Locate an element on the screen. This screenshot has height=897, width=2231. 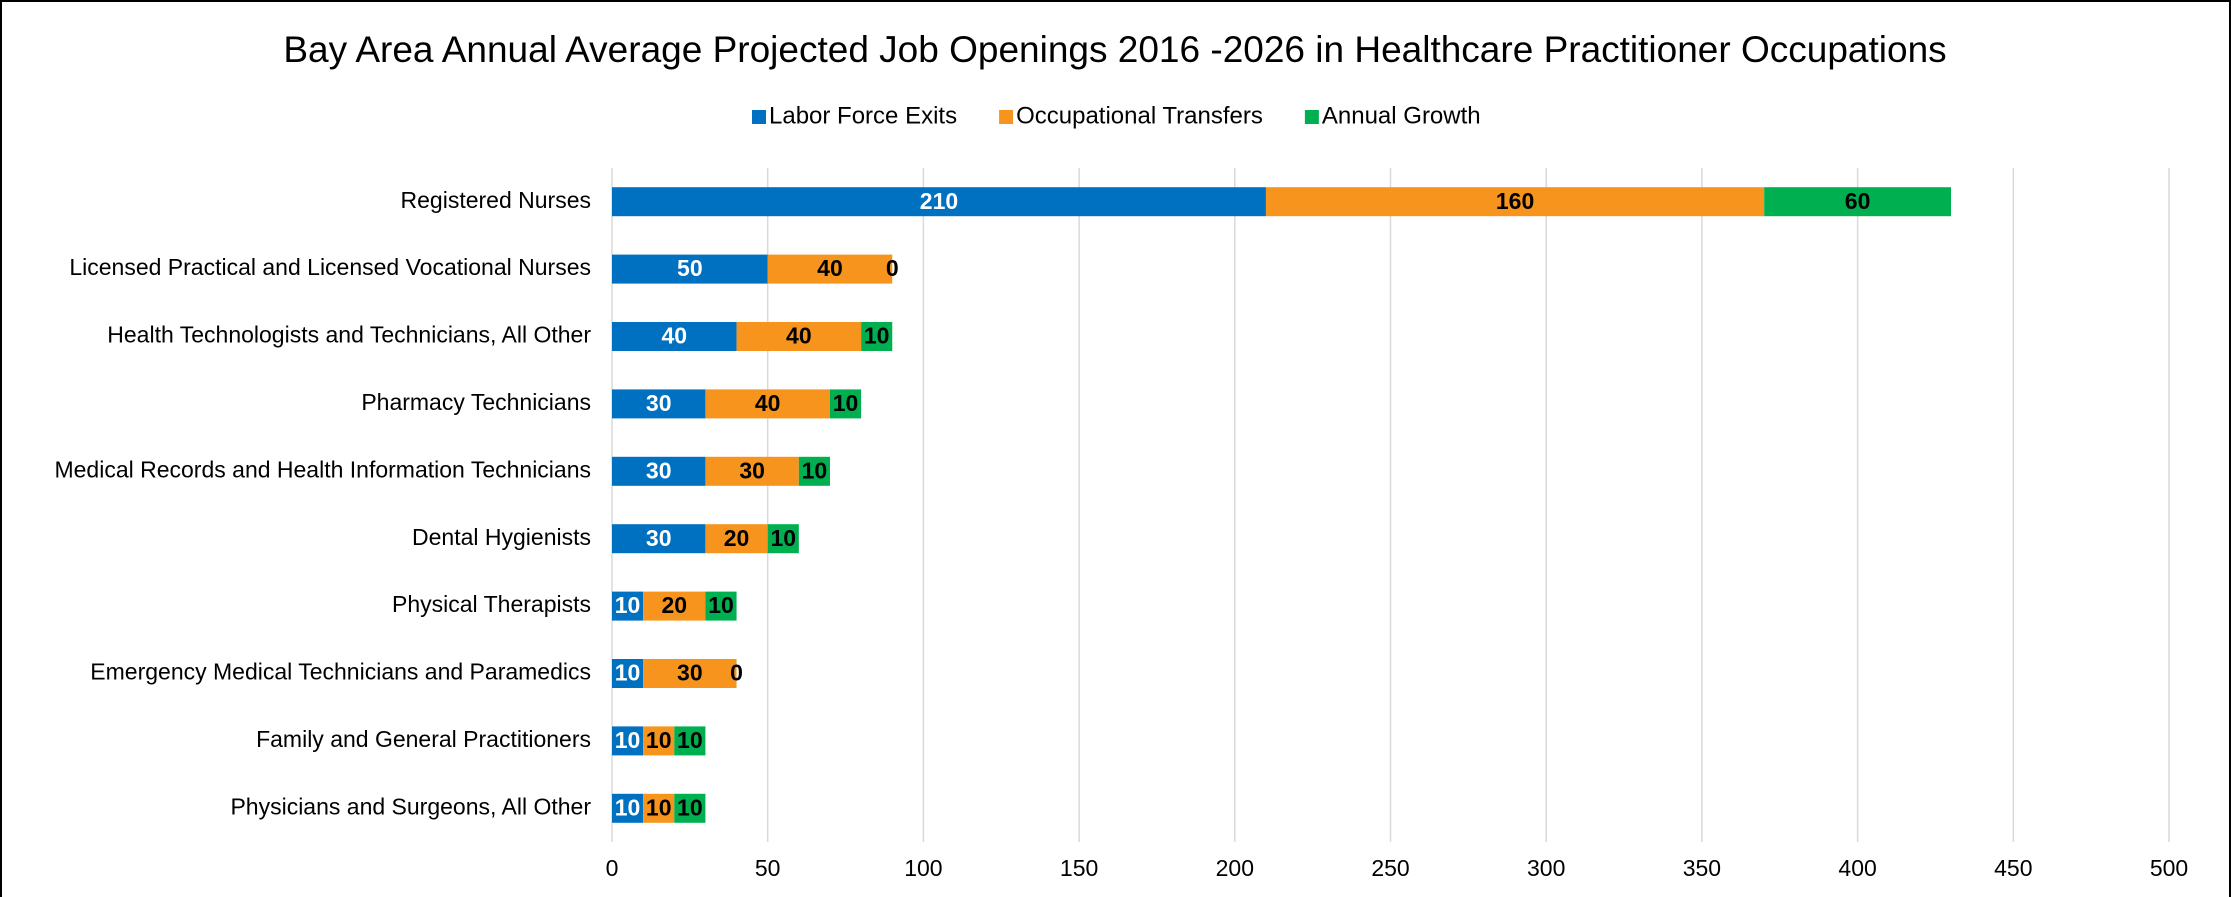
y-tick-label: Dental Hygienists is located at coordinates (501, 537).